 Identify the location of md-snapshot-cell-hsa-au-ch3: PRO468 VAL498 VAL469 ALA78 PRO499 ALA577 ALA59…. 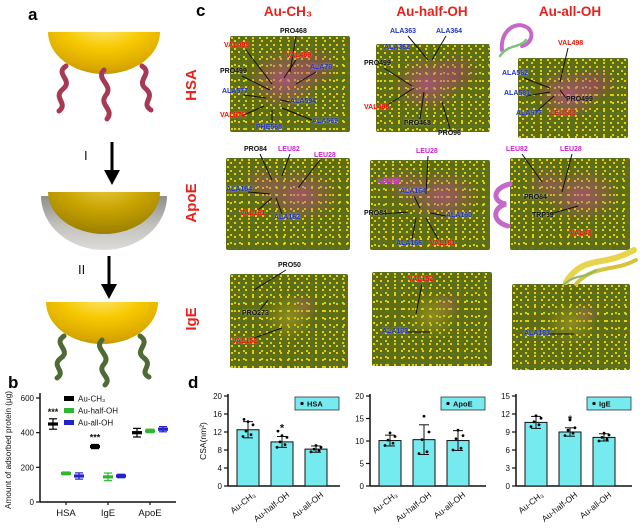
(288, 84).